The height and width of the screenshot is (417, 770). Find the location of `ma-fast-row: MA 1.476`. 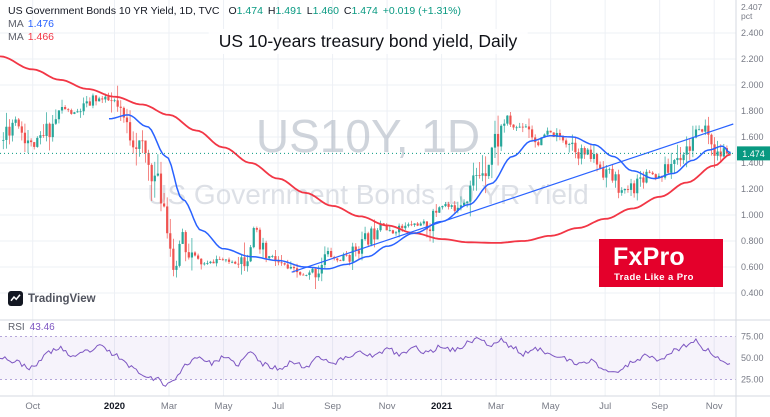

ma-fast-row: MA 1.476 is located at coordinates (234, 24).